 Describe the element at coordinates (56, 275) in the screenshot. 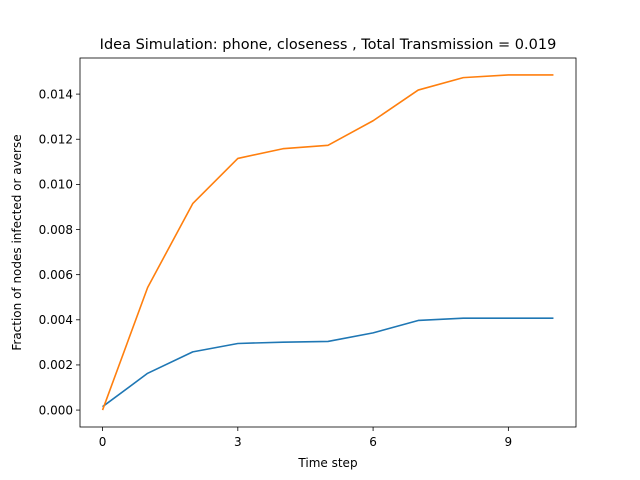

I see `y-tick-label: 0.006` at that location.